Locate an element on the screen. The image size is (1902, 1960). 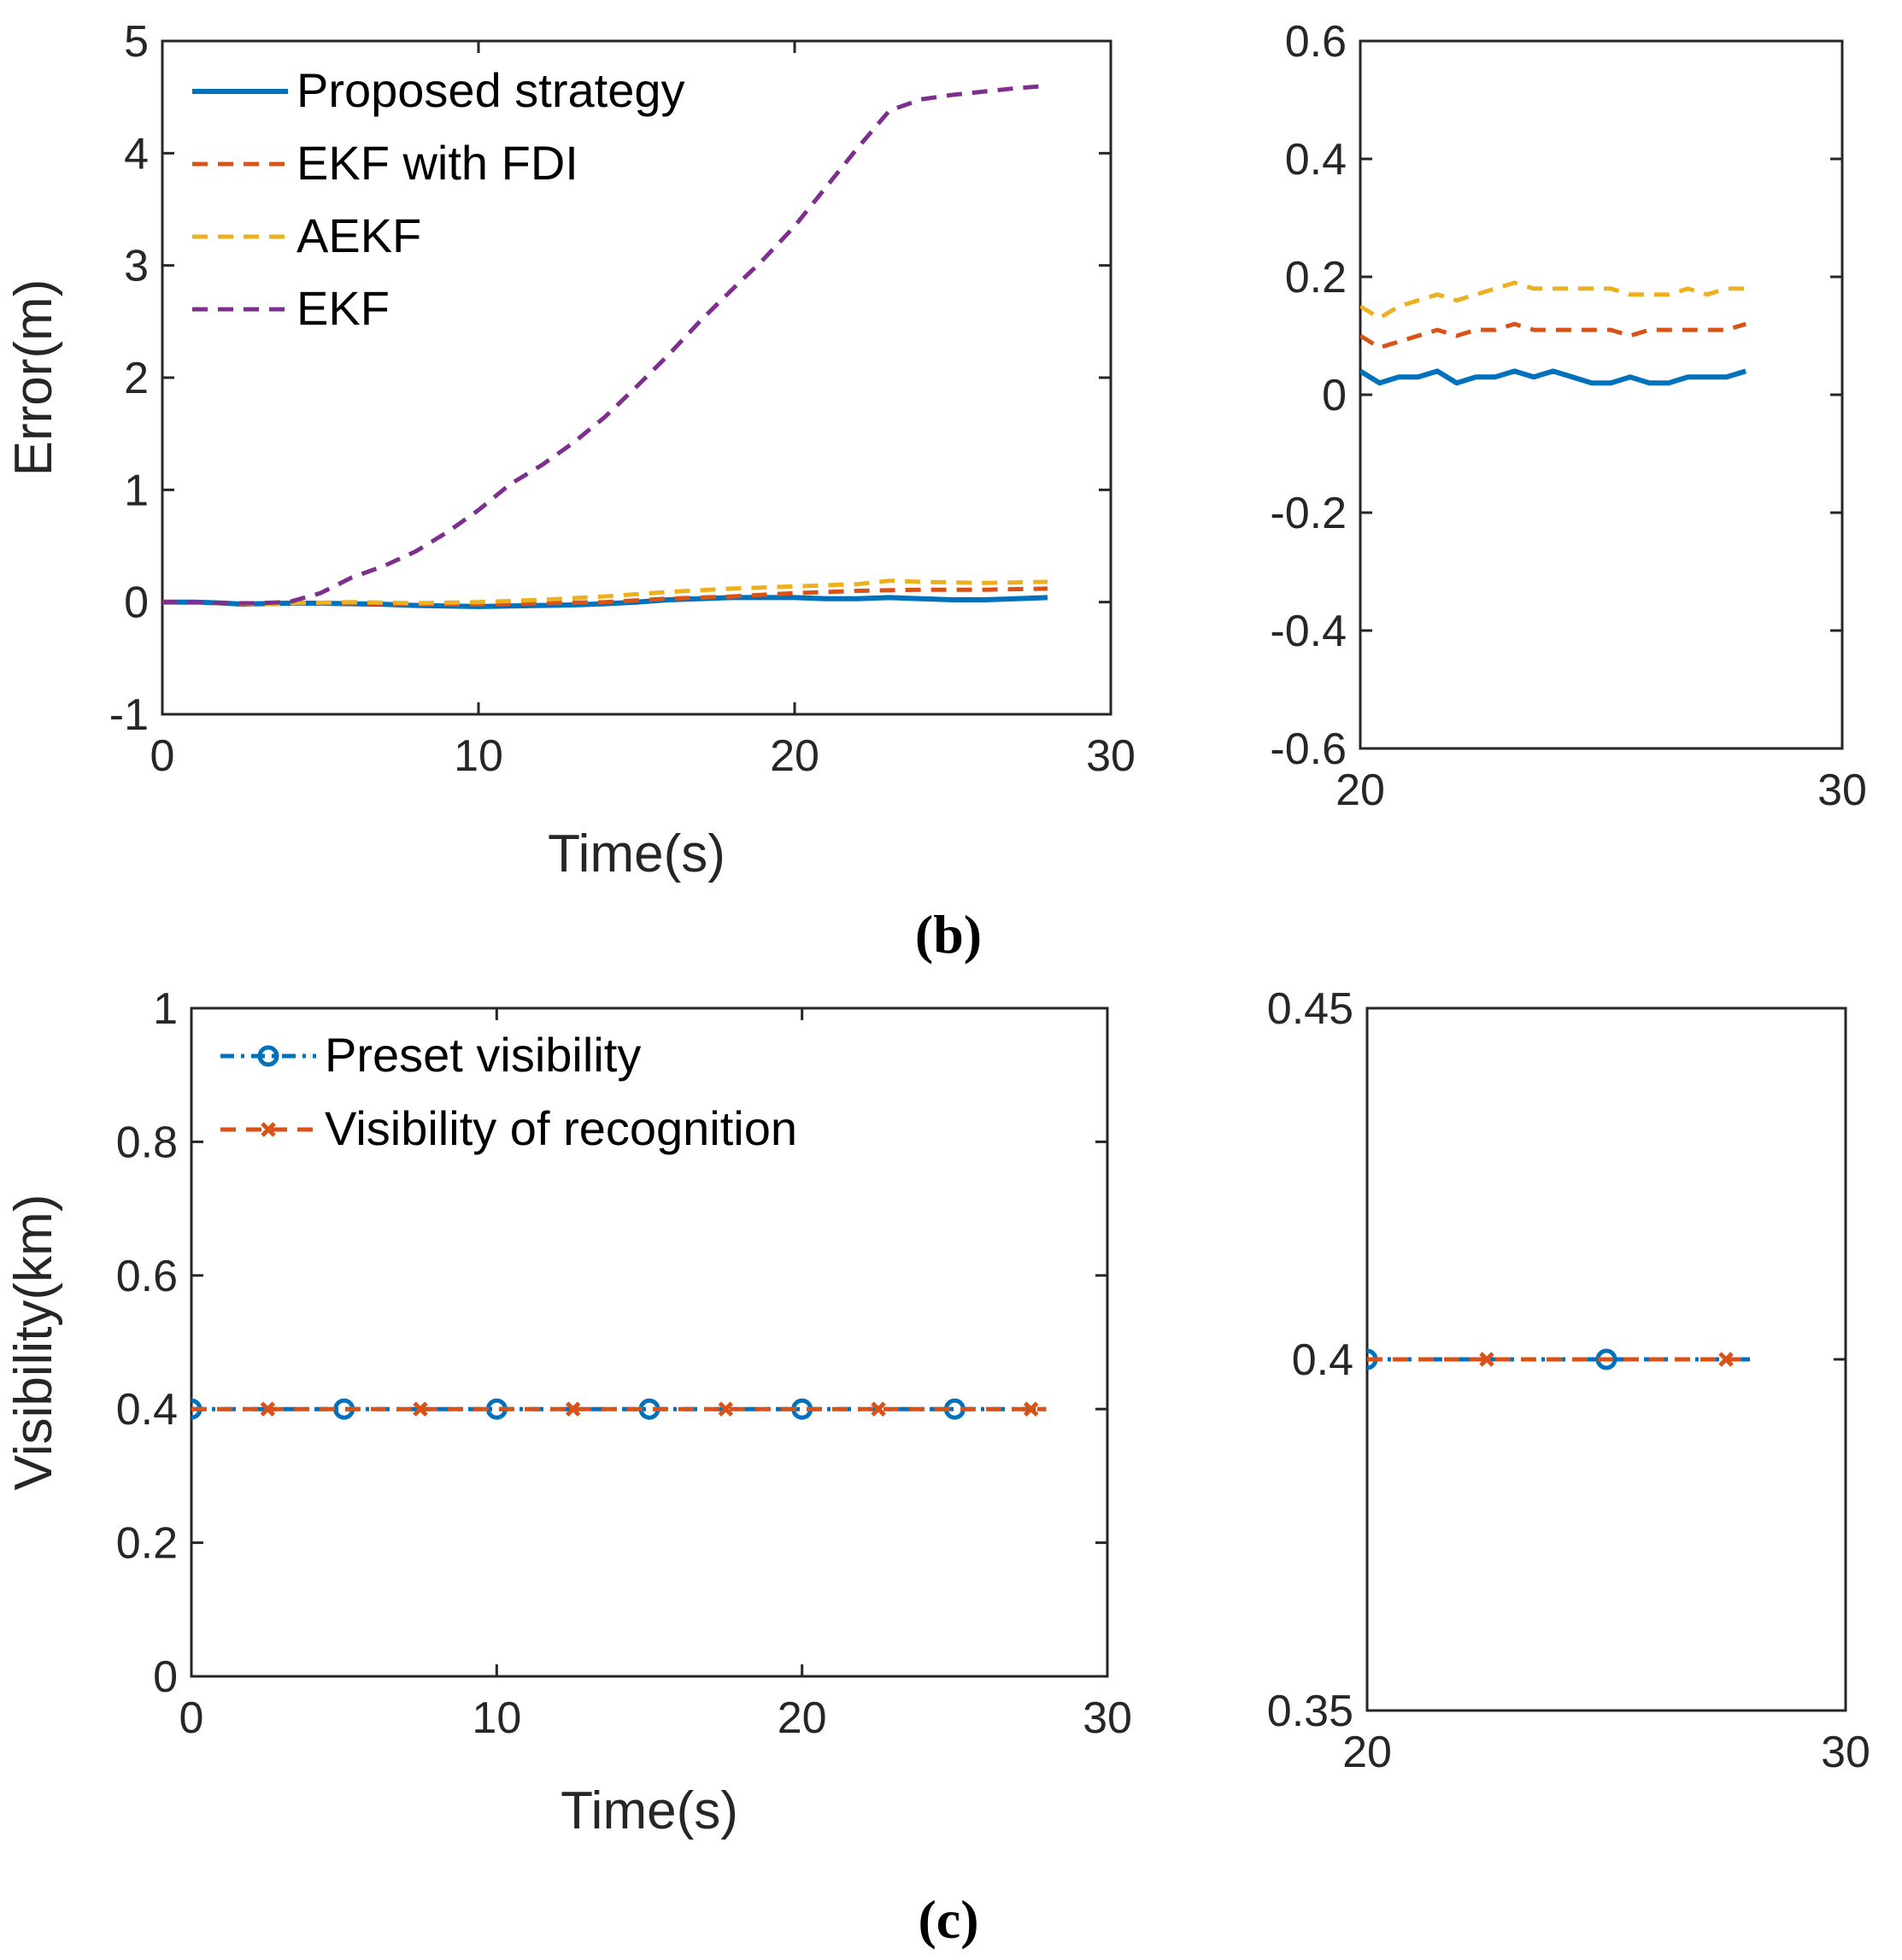
y-tick-label: 0.8 is located at coordinates (147, 1142).